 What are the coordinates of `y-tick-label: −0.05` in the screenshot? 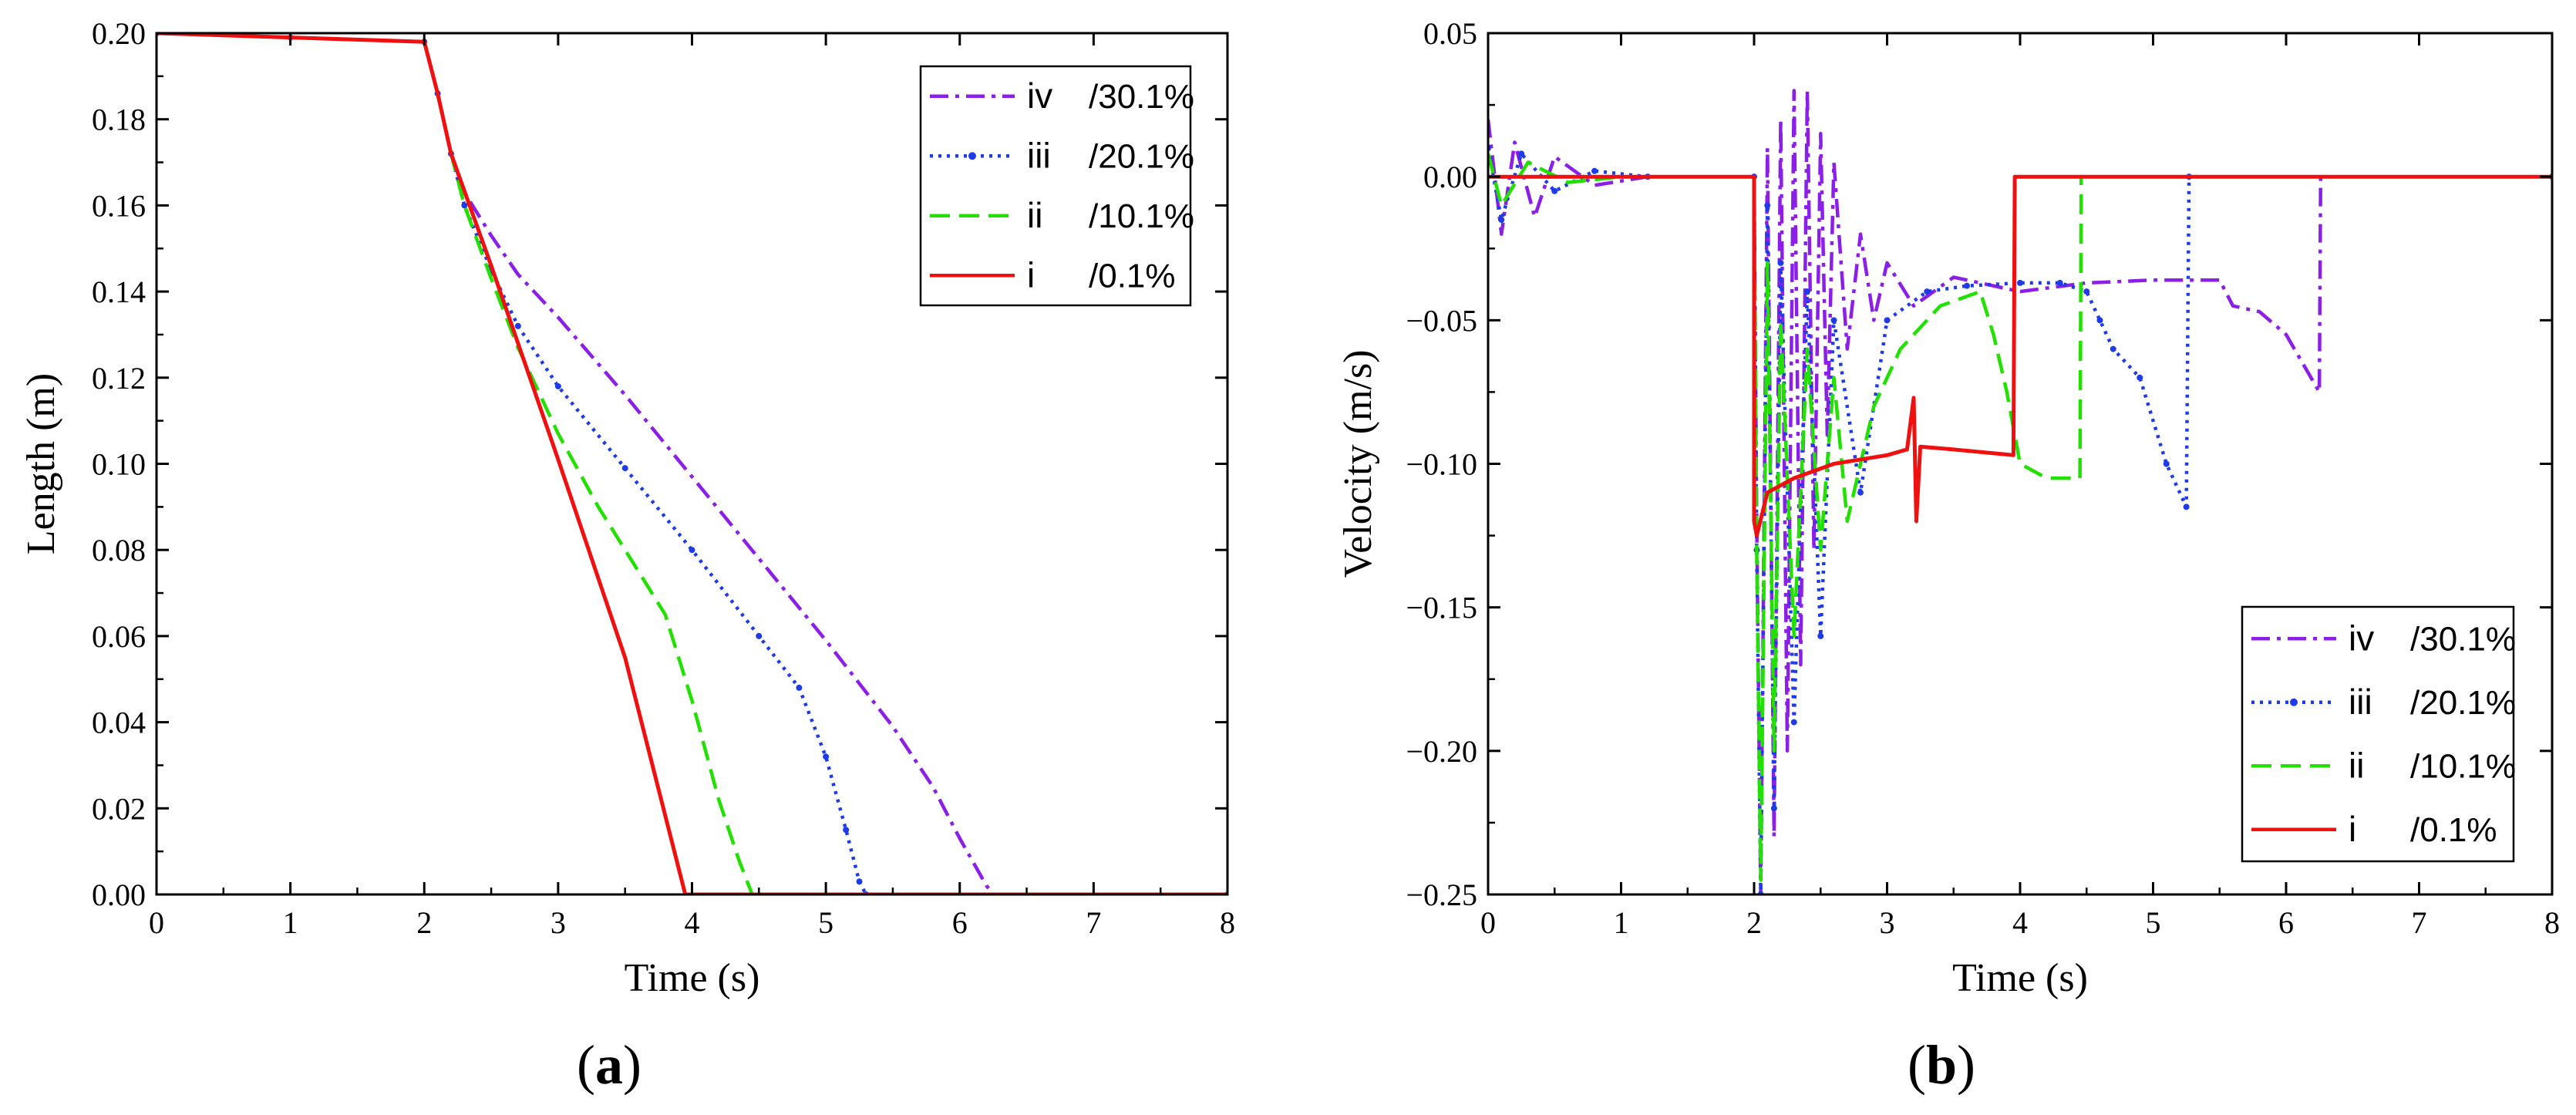 It's located at (1442, 320).